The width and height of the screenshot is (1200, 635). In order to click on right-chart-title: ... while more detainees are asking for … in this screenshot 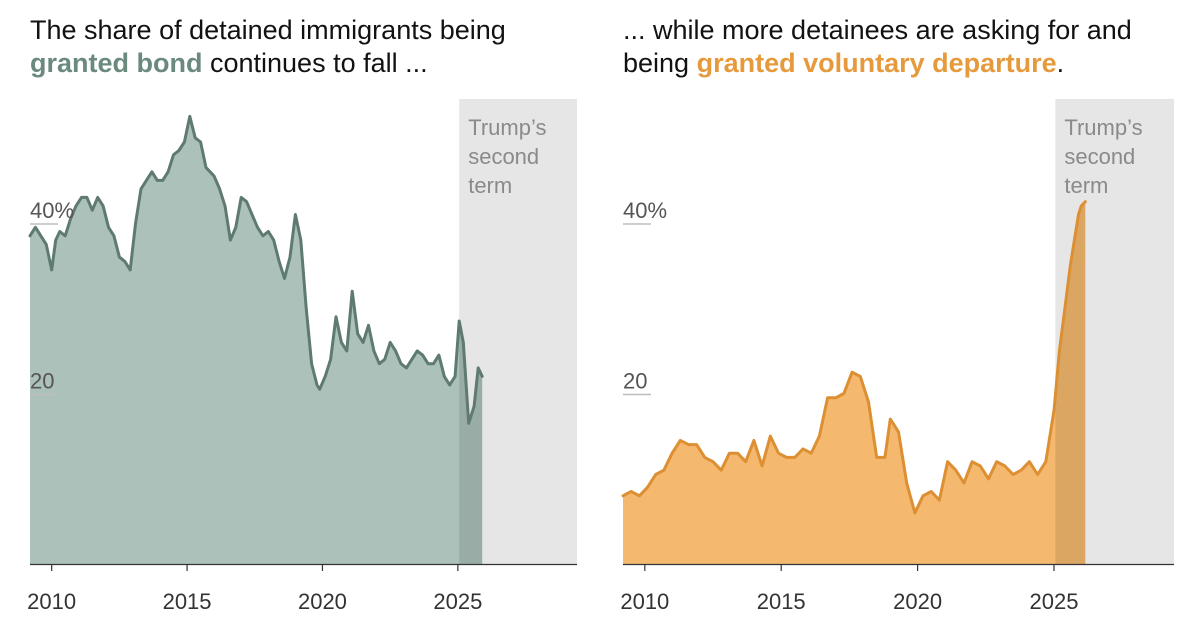, I will do `click(903, 47)`.